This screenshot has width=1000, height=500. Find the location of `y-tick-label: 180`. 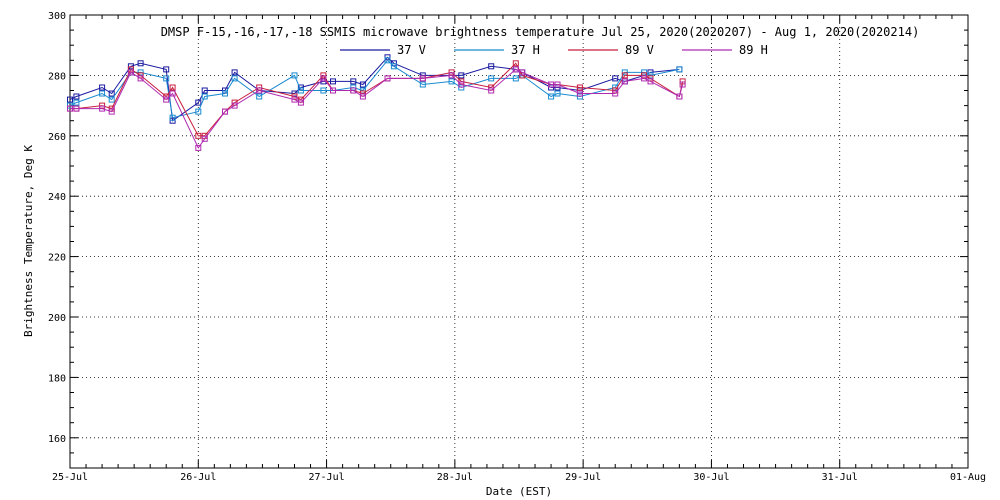

y-tick-label: 180 is located at coordinates (57, 378).